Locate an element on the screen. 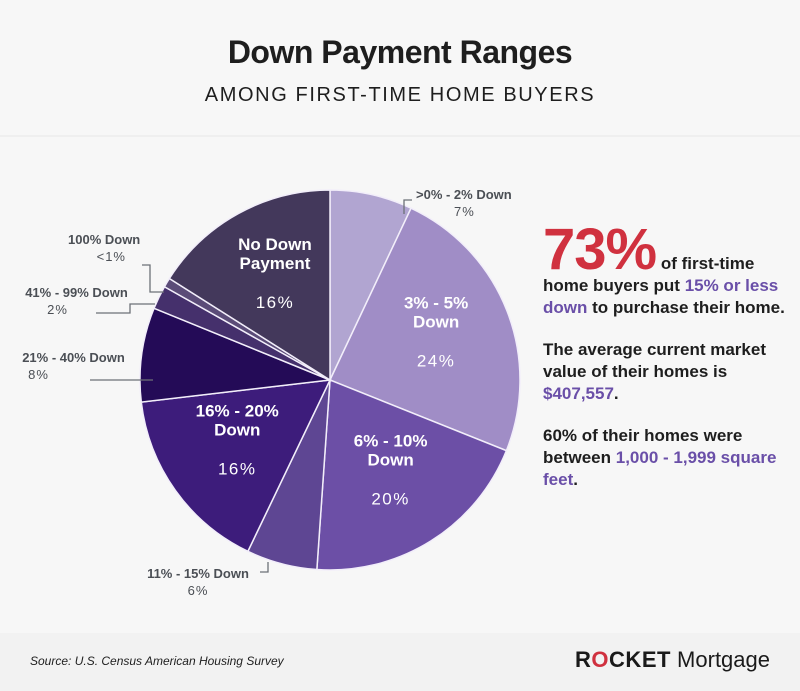 The image size is (800, 691). slice-label: 16% - 20%Down 16% is located at coordinates (237, 439).